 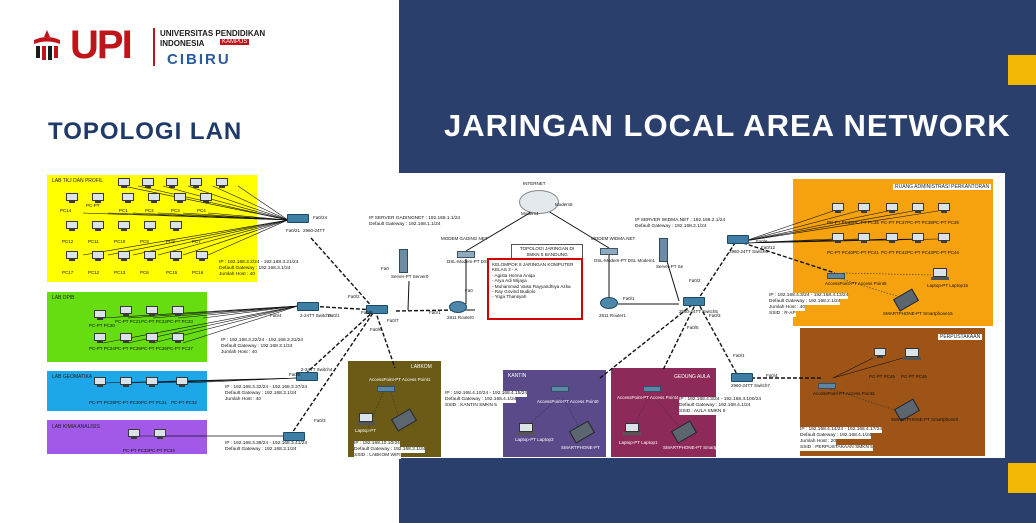 What do you see at coordinates (768, 247) in the screenshot?
I see `port-label: Fa0/12` at bounding box center [768, 247].